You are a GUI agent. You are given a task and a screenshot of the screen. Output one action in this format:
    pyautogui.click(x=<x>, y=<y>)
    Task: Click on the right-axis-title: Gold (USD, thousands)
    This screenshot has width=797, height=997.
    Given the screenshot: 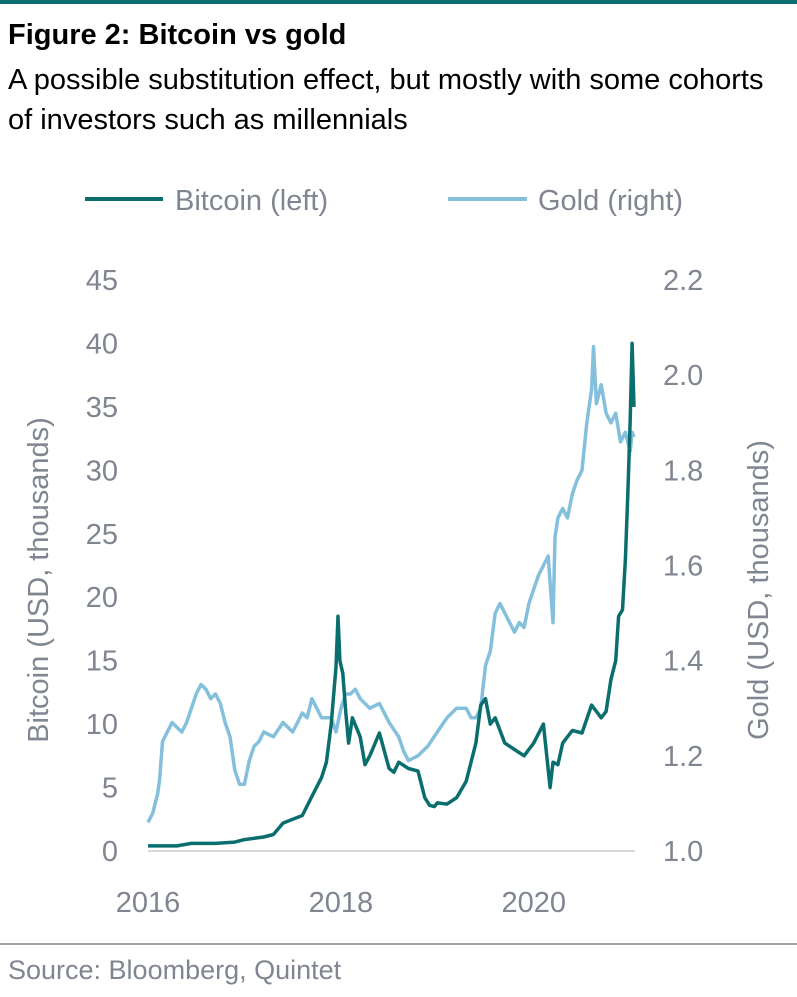 What is the action you would take?
    pyautogui.click(x=759, y=590)
    